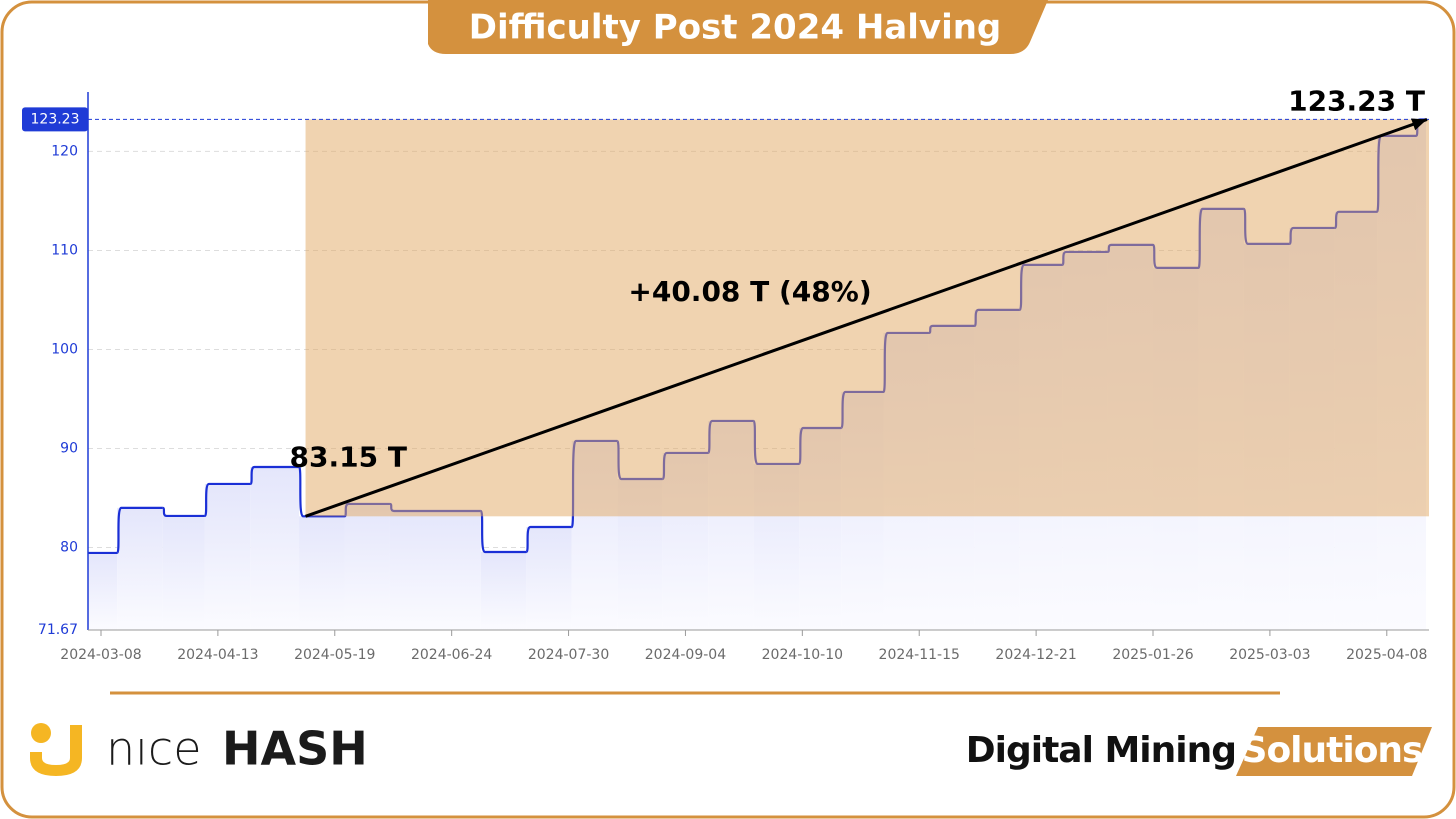 The width and height of the screenshot is (1456, 819). What do you see at coordinates (451, 655) in the screenshot?
I see `x-tick-label: 2024-06-24` at bounding box center [451, 655].